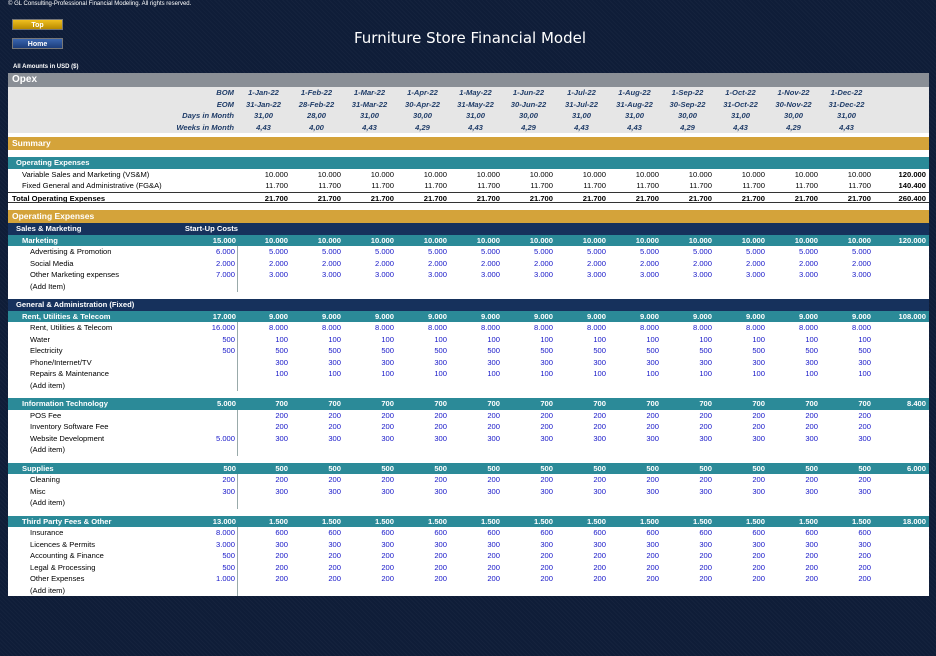 This screenshot has width=936, height=656. Describe the element at coordinates (57, 578) in the screenshot. I see `line-item-label: Other Expenses` at that location.